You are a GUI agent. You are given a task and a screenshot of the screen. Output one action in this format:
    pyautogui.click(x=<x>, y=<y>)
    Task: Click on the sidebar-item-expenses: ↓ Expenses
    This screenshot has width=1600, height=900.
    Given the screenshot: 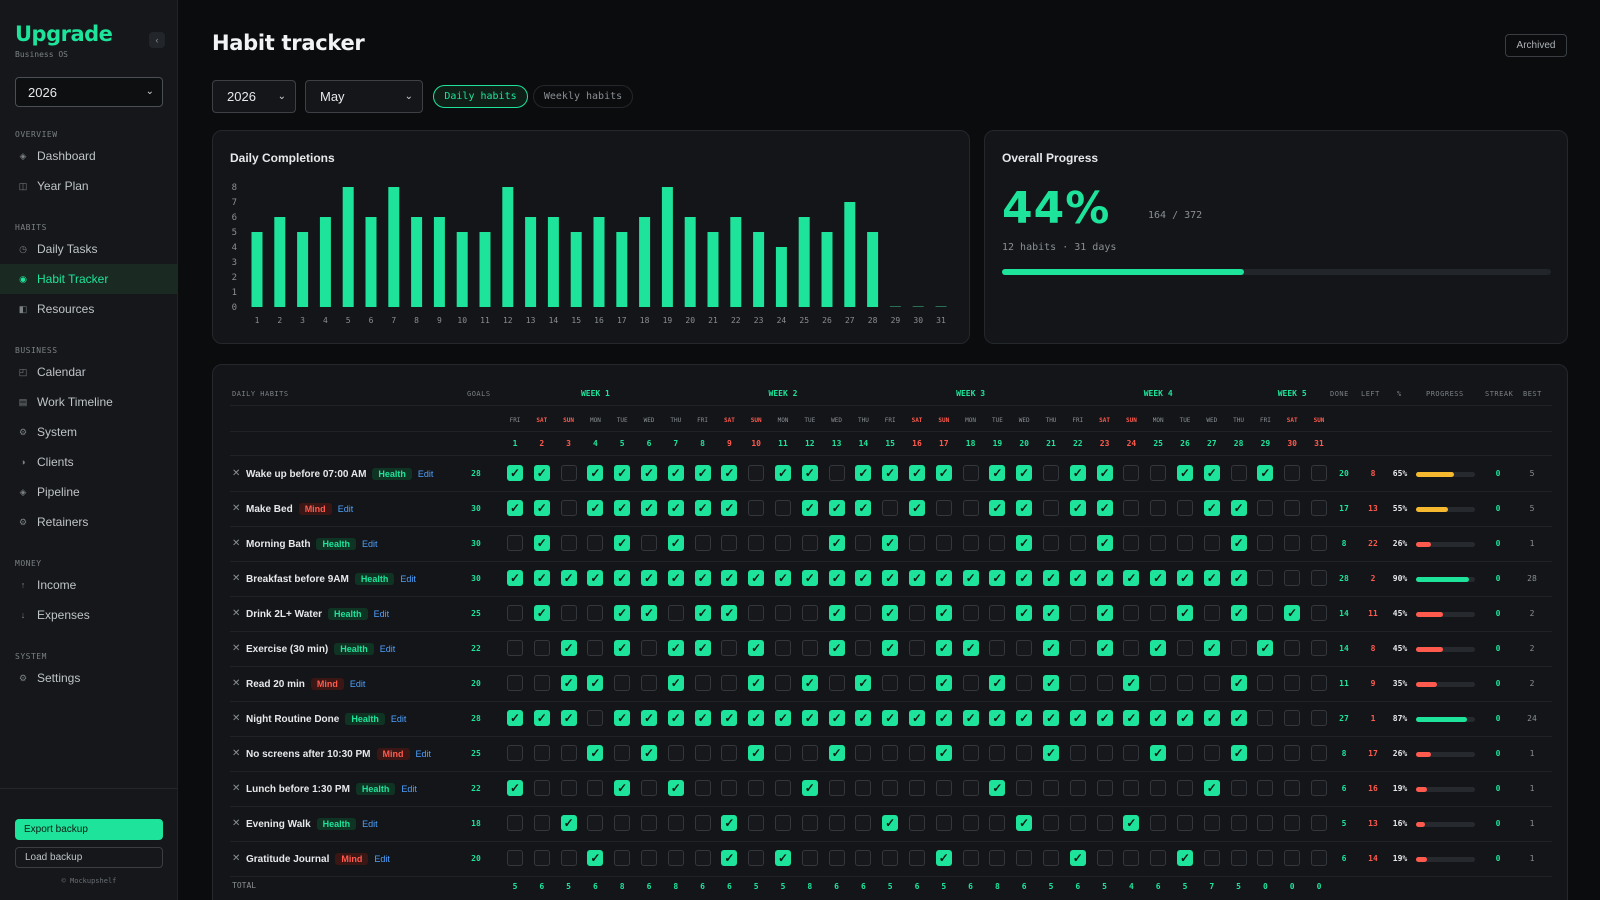 What is the action you would take?
    pyautogui.click(x=89, y=615)
    